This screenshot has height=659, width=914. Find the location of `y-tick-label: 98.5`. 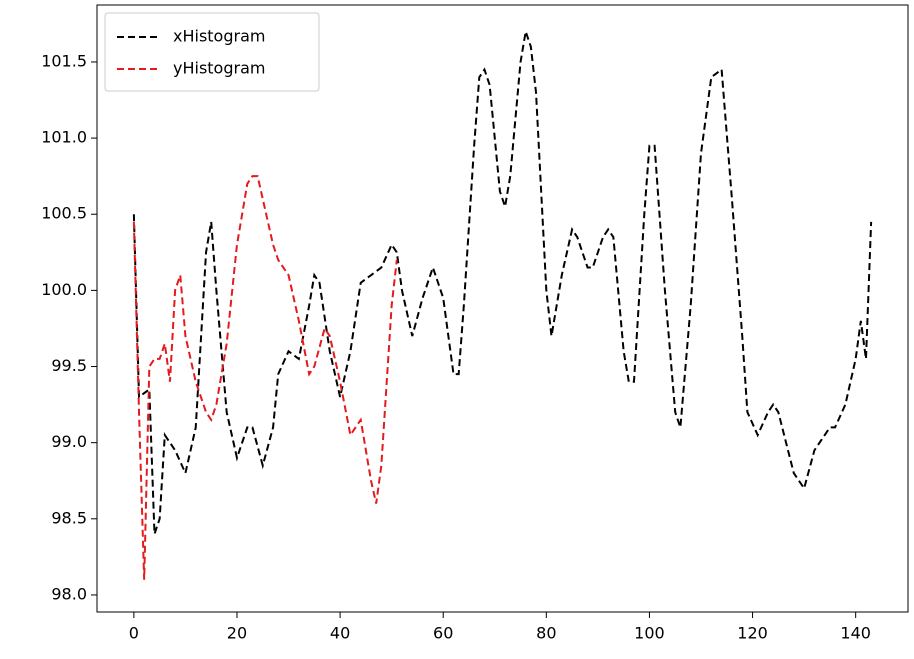

y-tick-label: 98.5 is located at coordinates (69, 517).